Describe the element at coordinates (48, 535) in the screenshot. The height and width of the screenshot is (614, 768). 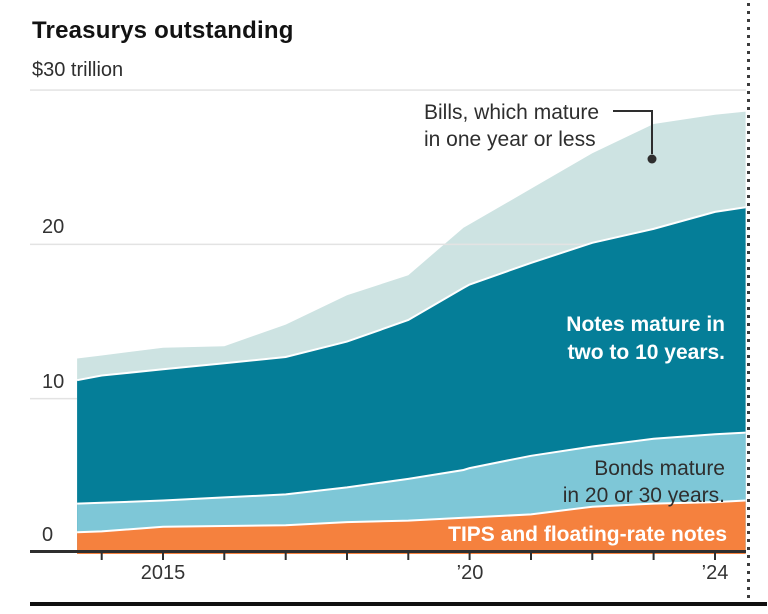
I see `y-tick-label-0: 0` at that location.